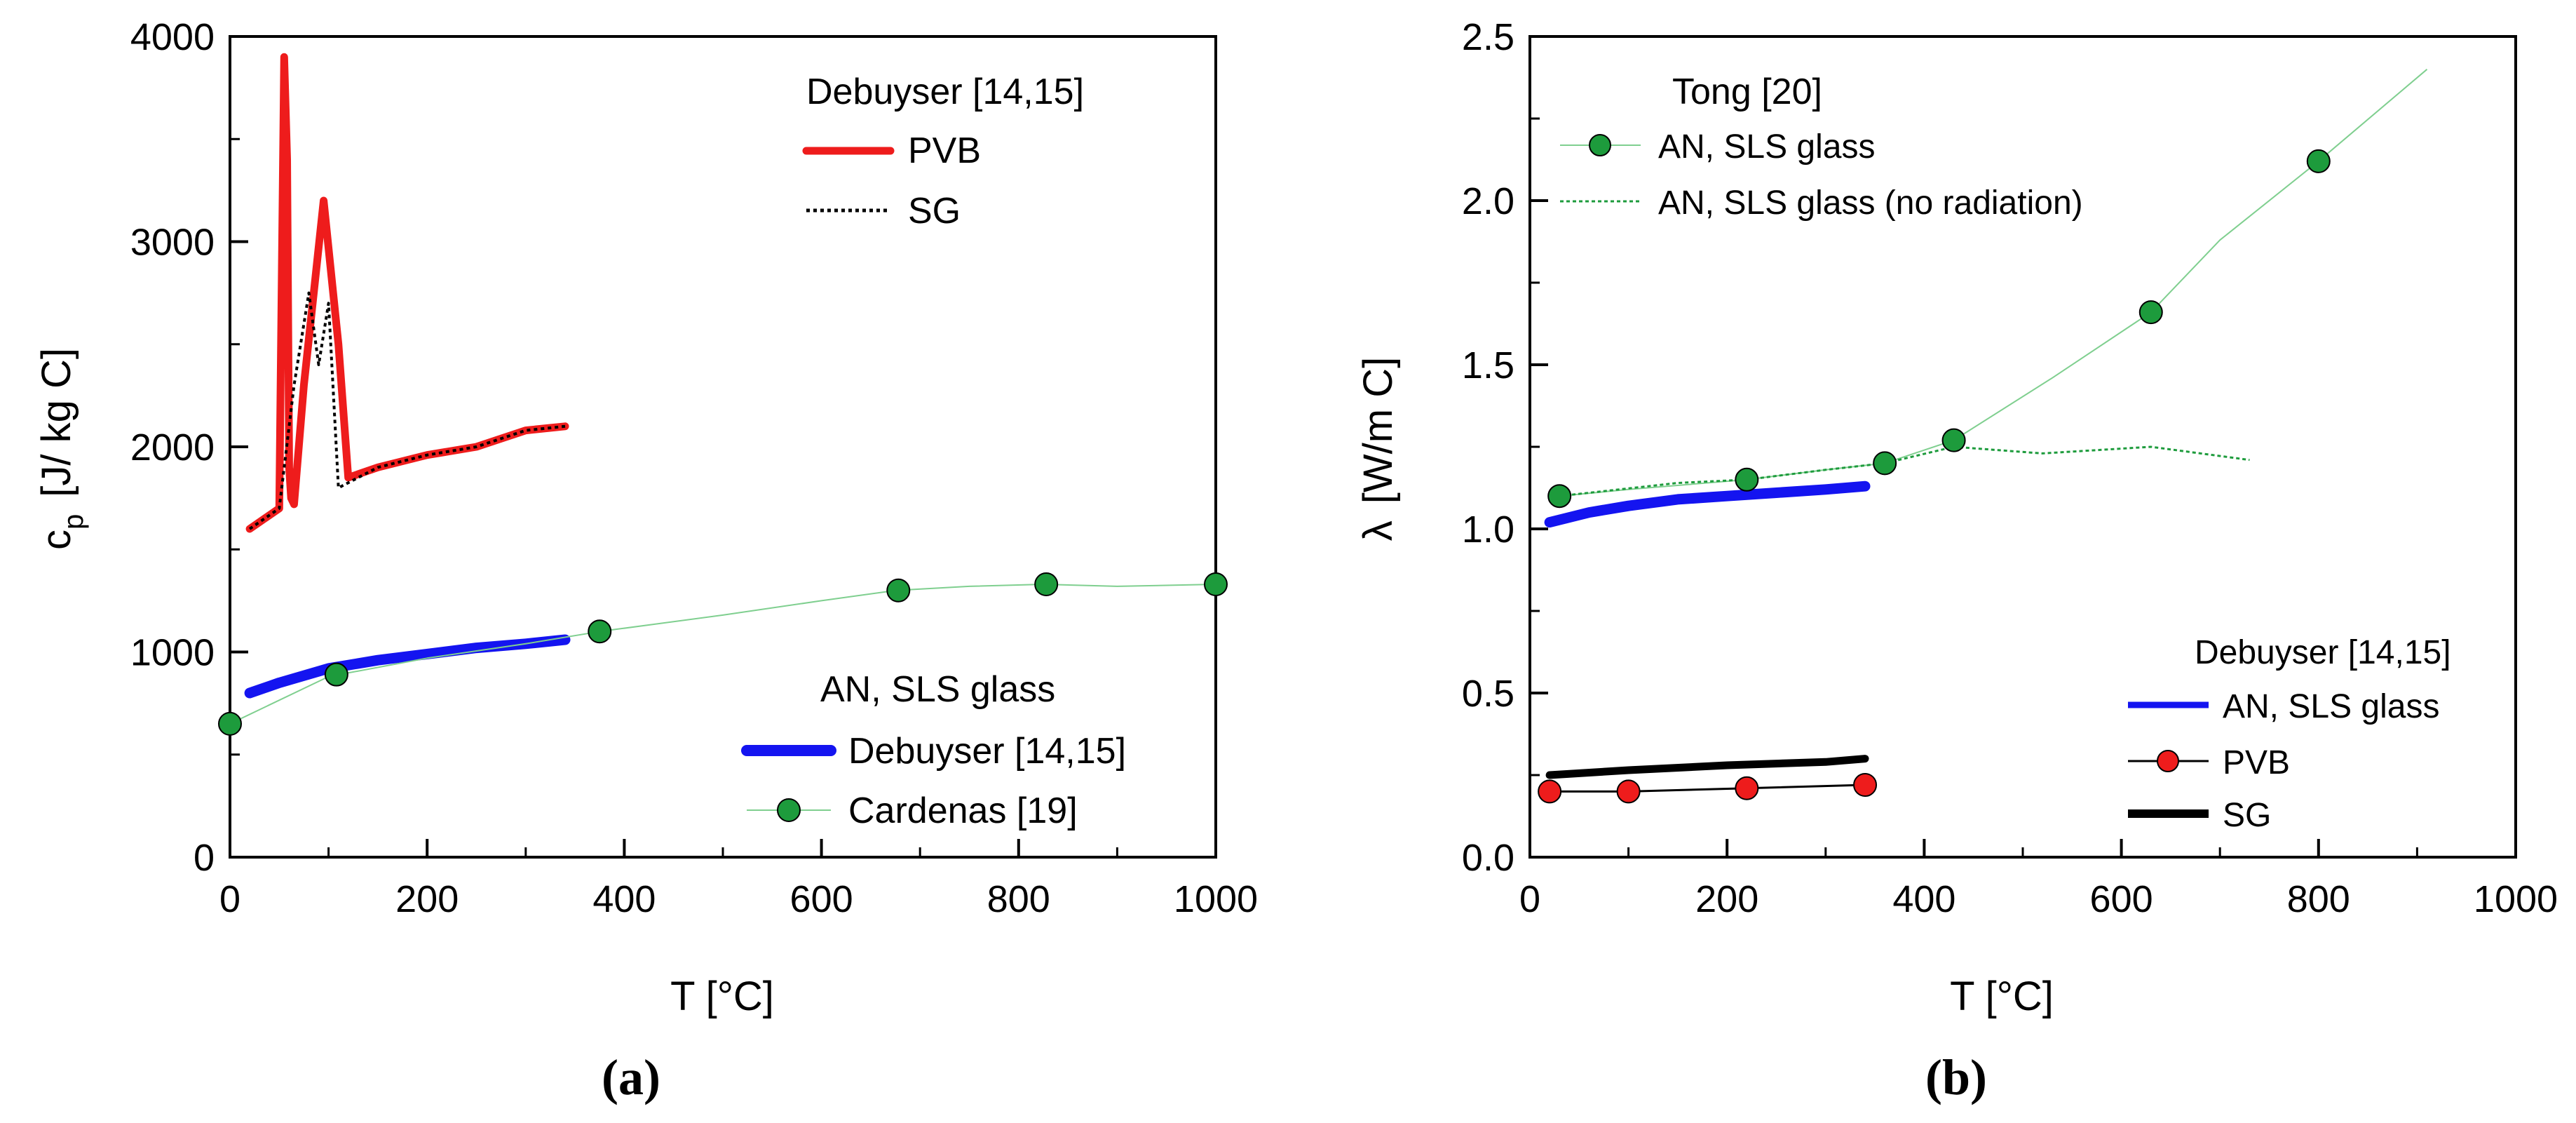 This screenshot has width=2576, height=1123. I want to click on chart-a-x-tick-label: 1000, so click(1216, 899).